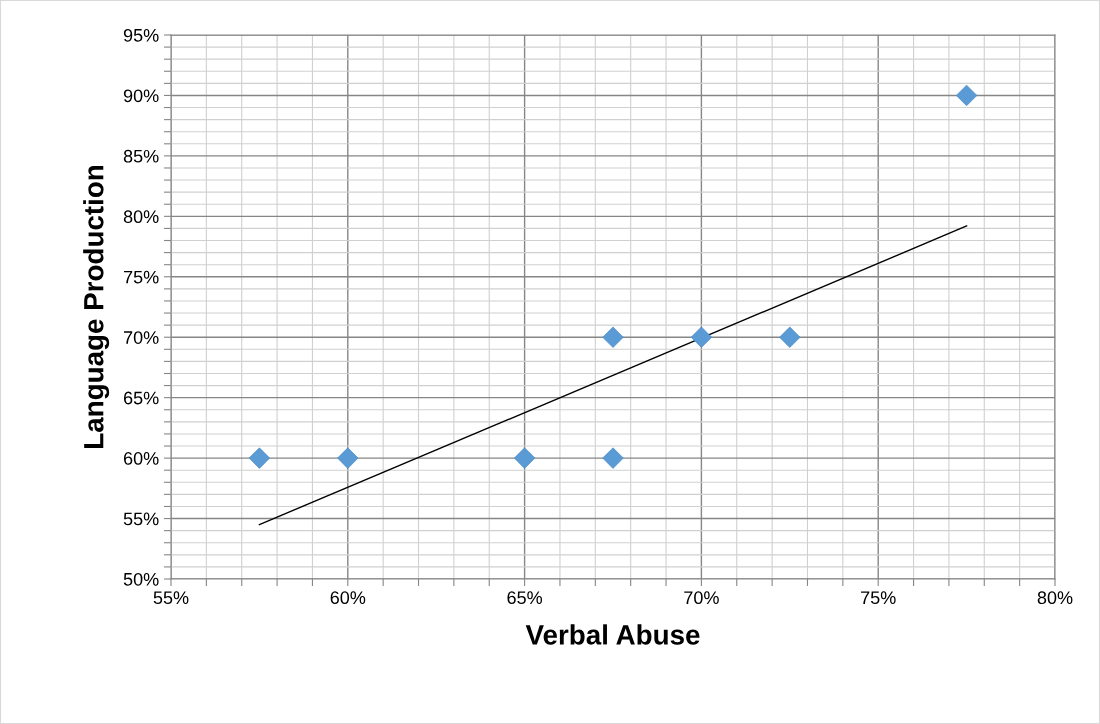 The image size is (1100, 724). I want to click on x-tick-label: 65%, so click(525, 598).